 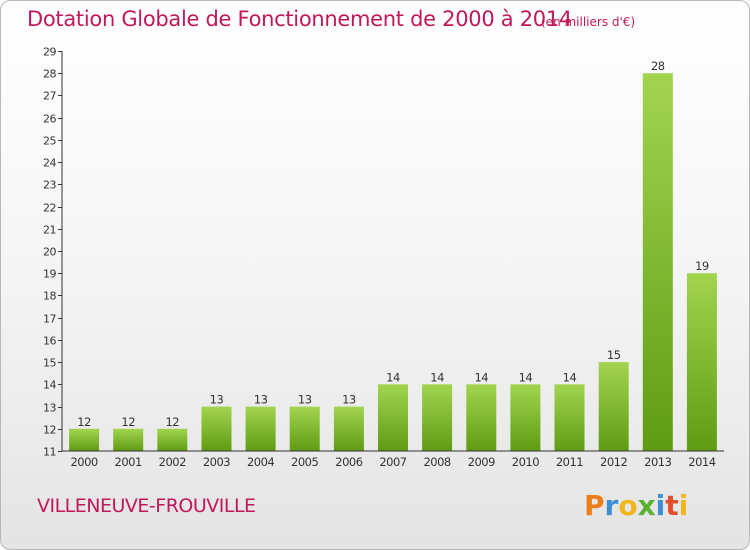 I want to click on y-tick-label: 12, so click(x=49, y=430).